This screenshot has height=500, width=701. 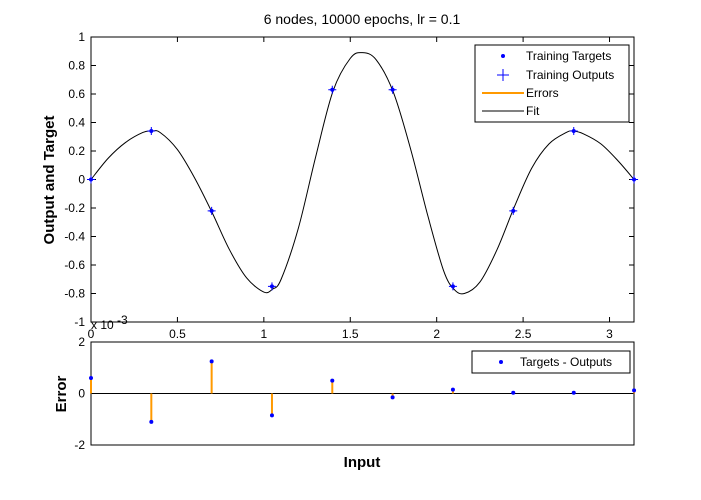 I want to click on top-x-tick-label: 1, so click(x=263, y=334).